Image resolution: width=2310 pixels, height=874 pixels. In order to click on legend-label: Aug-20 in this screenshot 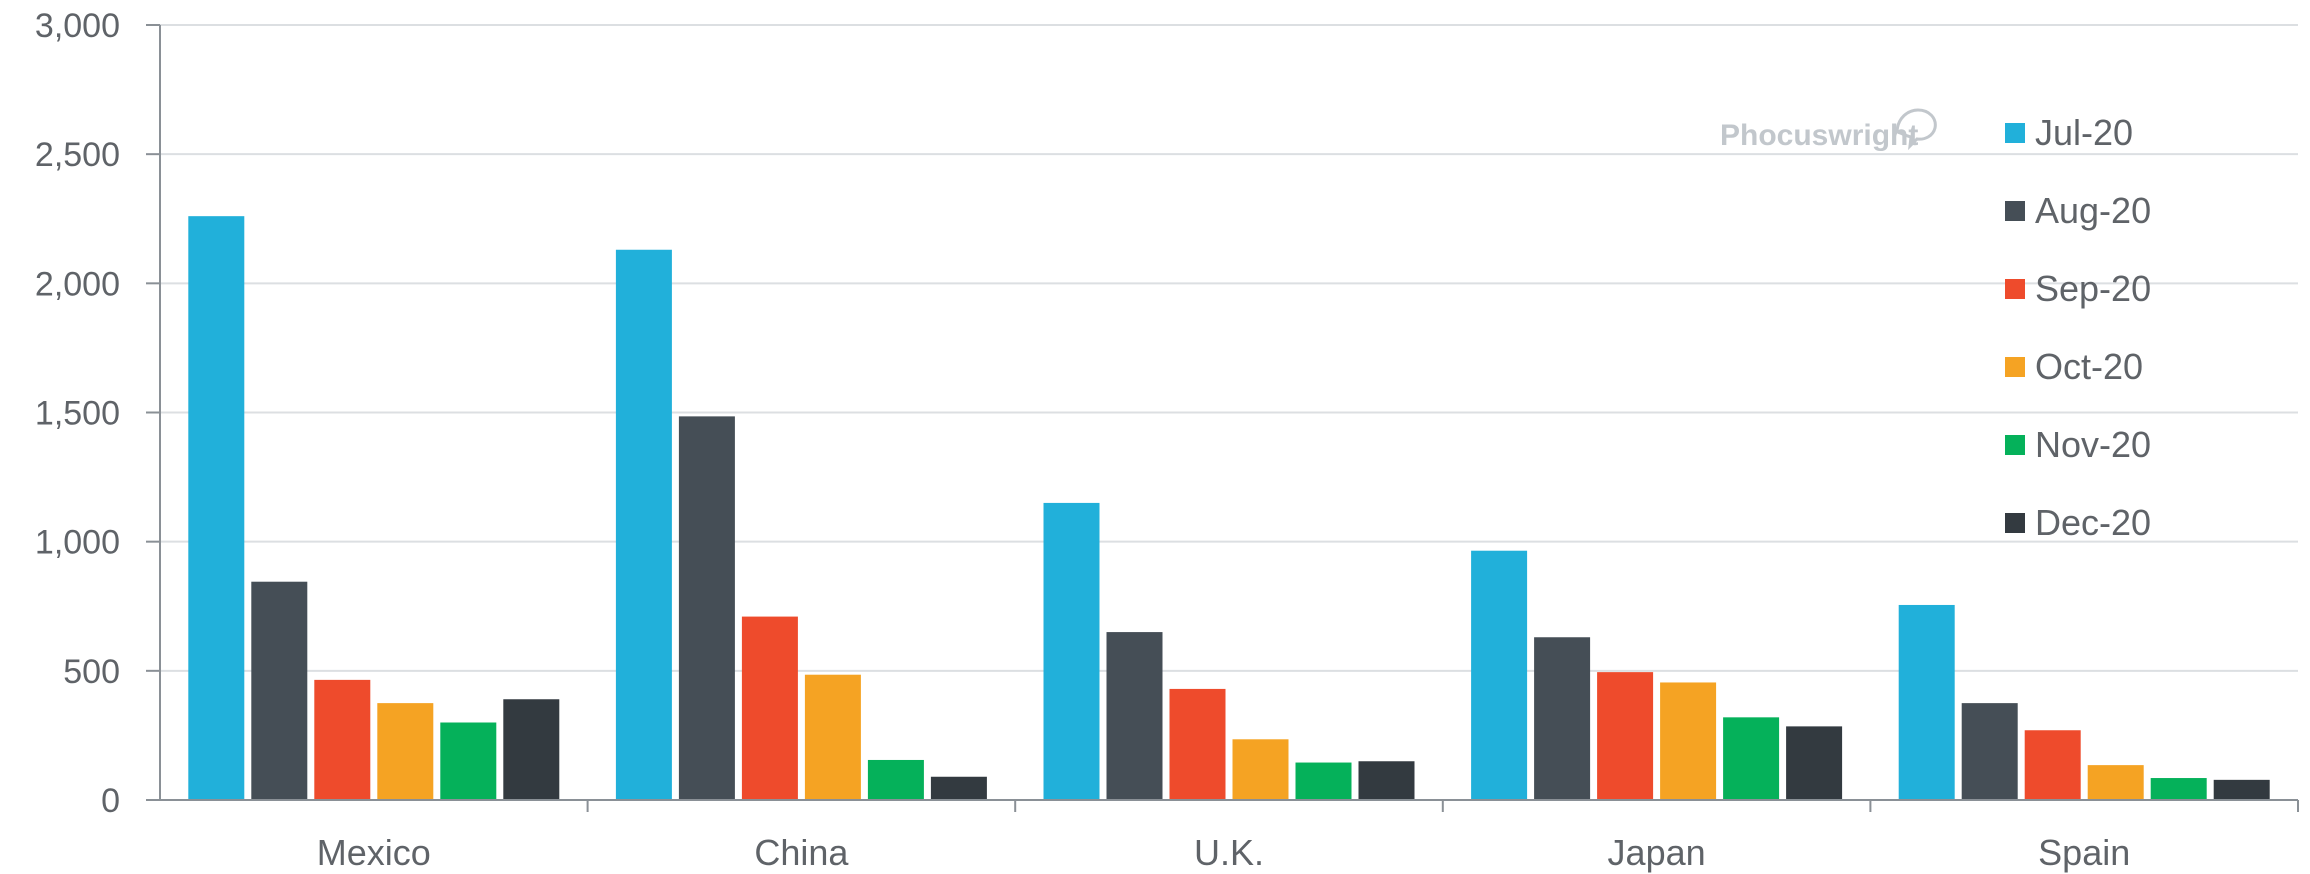, I will do `click(2093, 210)`.